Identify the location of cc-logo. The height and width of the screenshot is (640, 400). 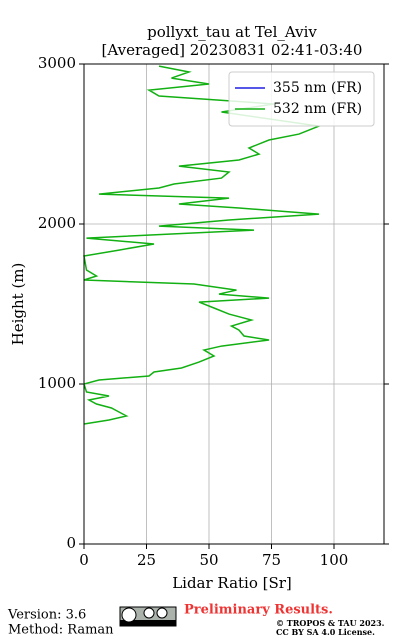
(148, 616).